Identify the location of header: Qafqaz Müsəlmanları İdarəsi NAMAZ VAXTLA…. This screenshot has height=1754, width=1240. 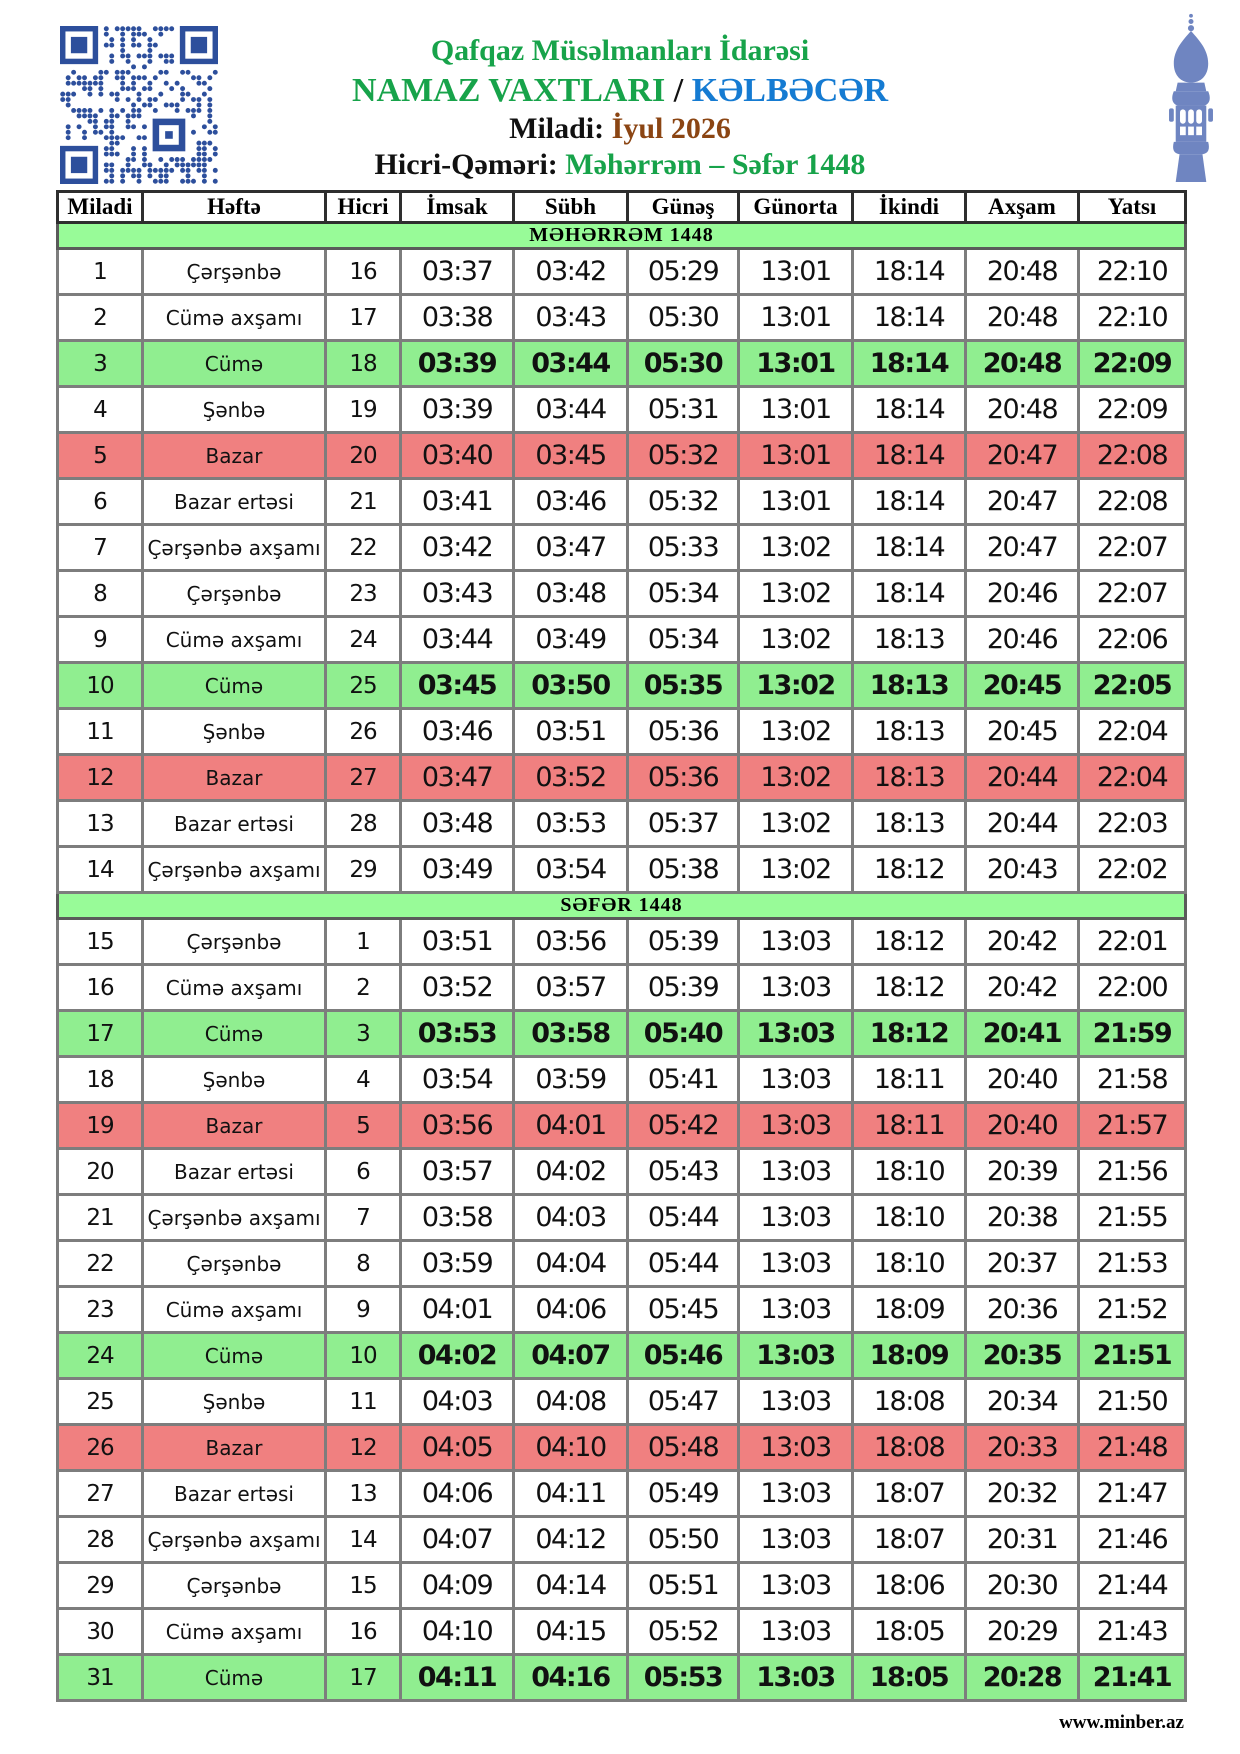
(620, 108).